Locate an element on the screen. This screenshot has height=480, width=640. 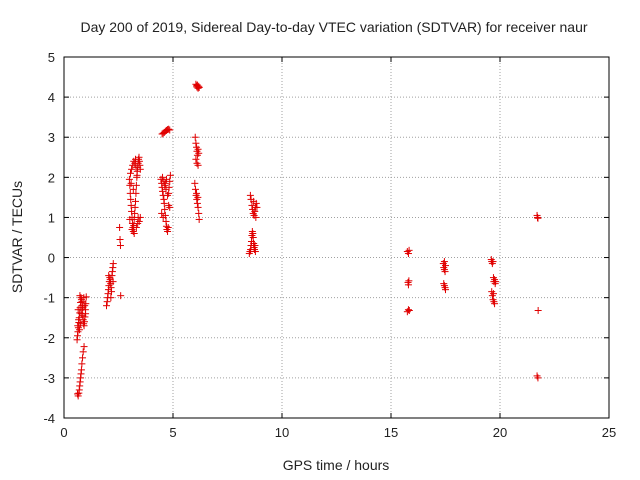
y-tick-label: -2 is located at coordinates (49, 338).